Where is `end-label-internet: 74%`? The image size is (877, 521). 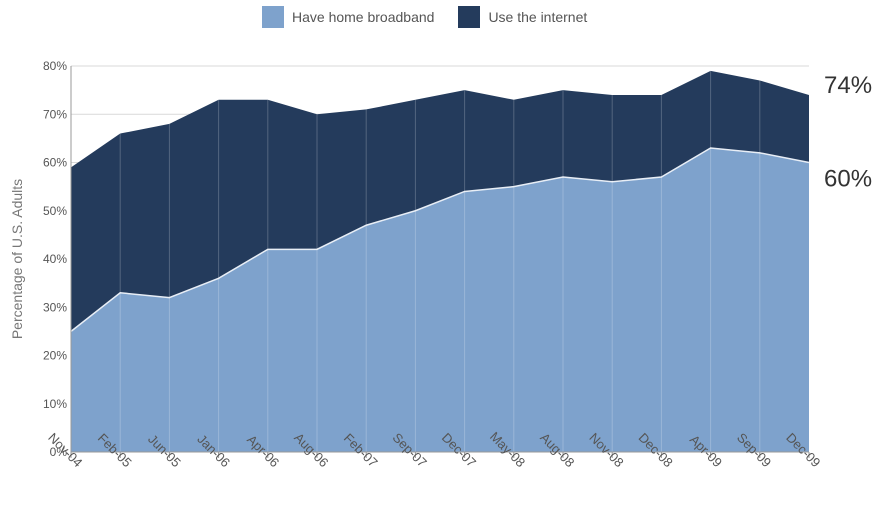 end-label-internet: 74% is located at coordinates (848, 85).